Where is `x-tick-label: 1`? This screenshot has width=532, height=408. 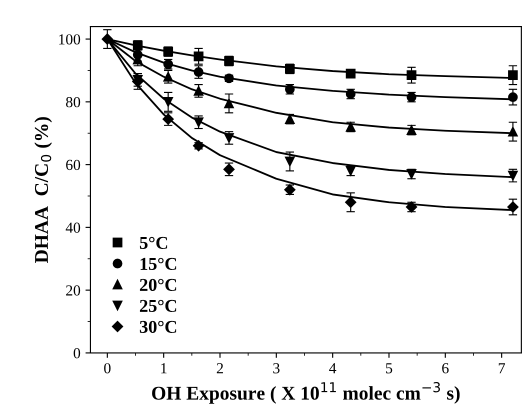 x-tick-label: 1 is located at coordinates (164, 368).